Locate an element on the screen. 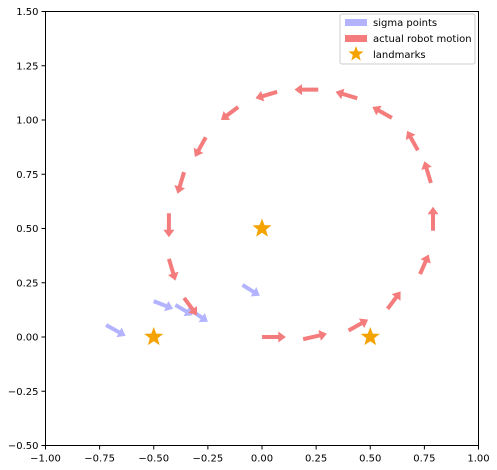 Image resolution: width=497 pixels, height=470 pixels. legend-label-actual-robot-motion: actual robot motion is located at coordinates (422, 39).